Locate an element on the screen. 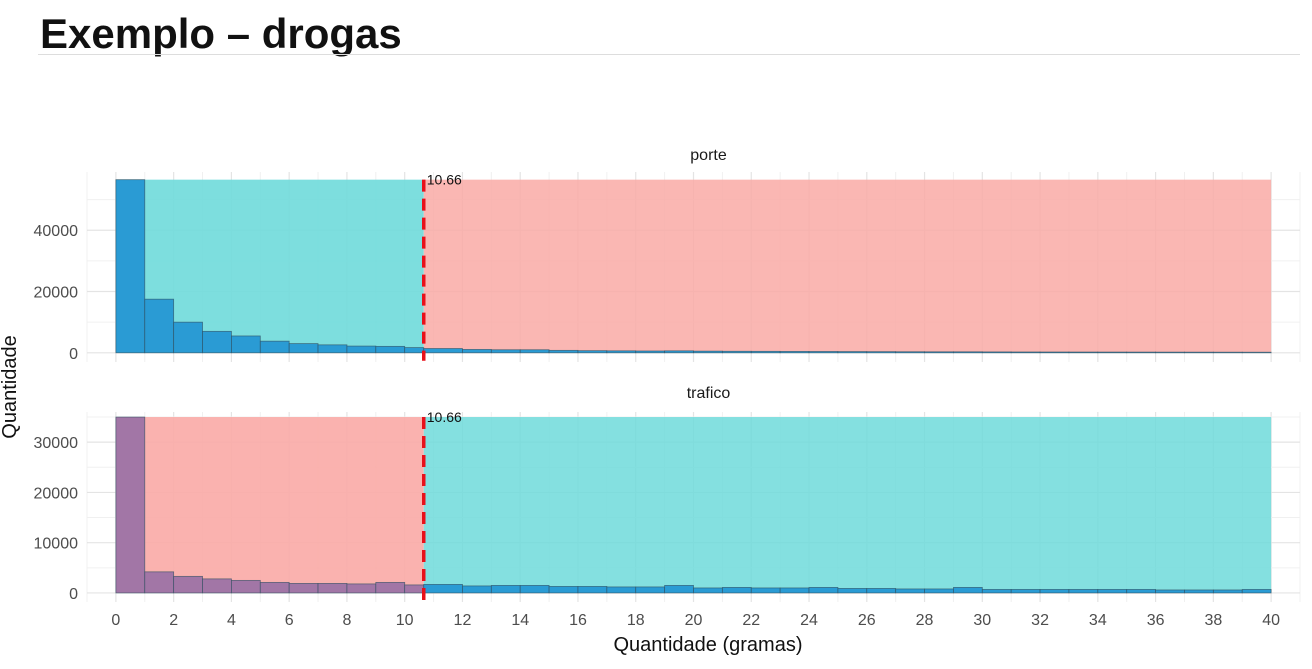  y-tick-label: 30000 is located at coordinates (56, 443).